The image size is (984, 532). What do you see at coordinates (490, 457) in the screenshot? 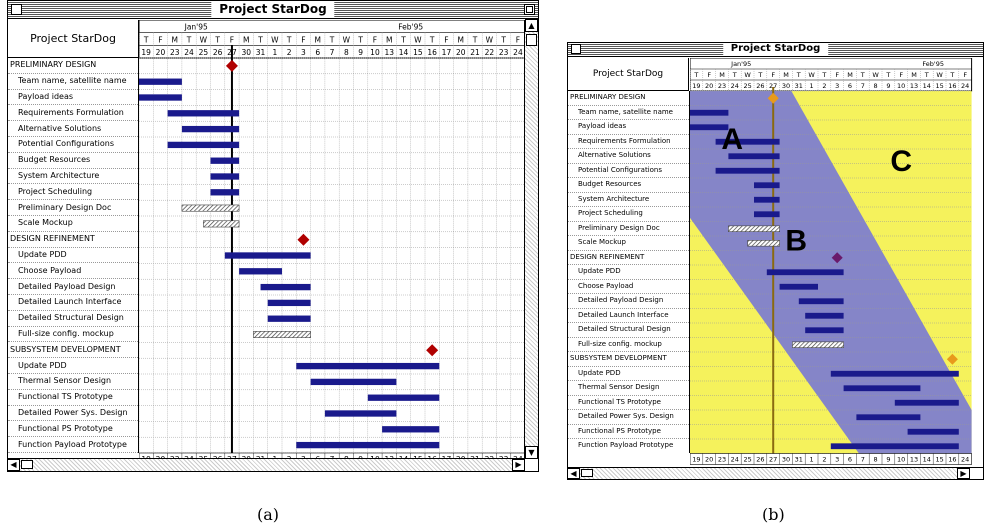
I see `footer-date-label: 22` at bounding box center [490, 457].